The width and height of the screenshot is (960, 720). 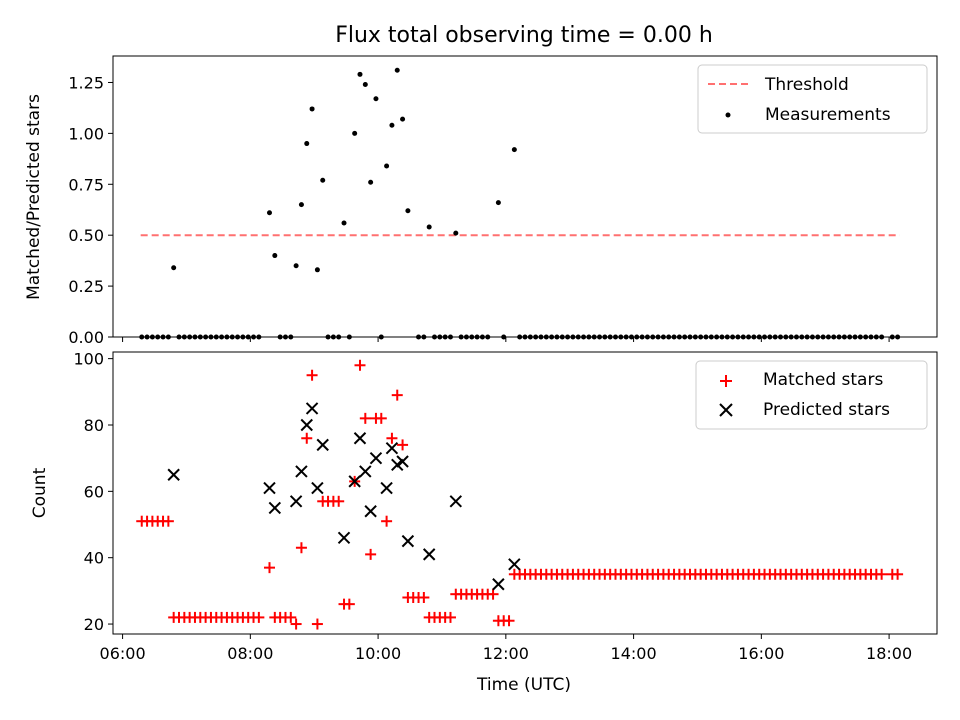 What do you see at coordinates (811, 395) in the screenshot?
I see `bottom-legend-box` at bounding box center [811, 395].